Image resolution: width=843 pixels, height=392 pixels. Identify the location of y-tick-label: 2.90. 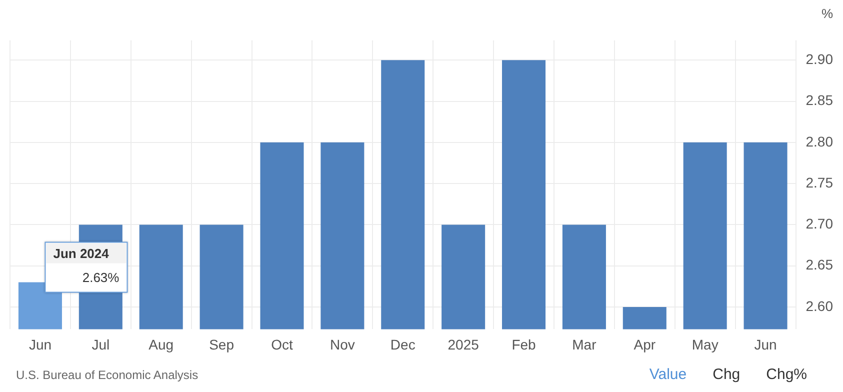
(820, 59).